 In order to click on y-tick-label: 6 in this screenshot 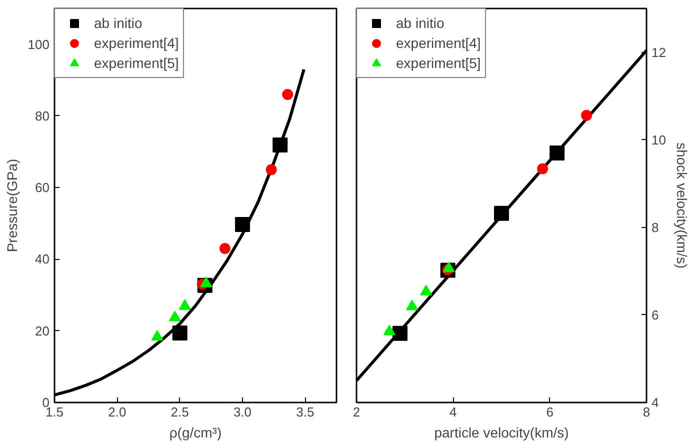, I will do `click(655, 314)`.